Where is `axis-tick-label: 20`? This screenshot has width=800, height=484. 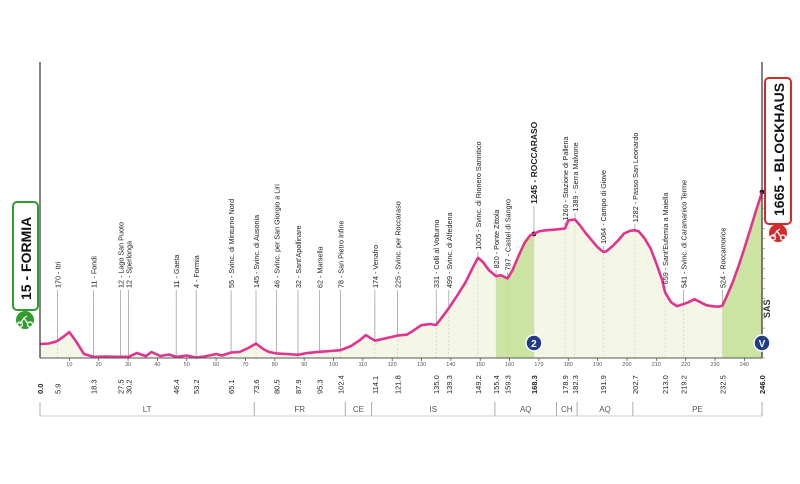
axis-tick-label: 20 is located at coordinates (99, 365).